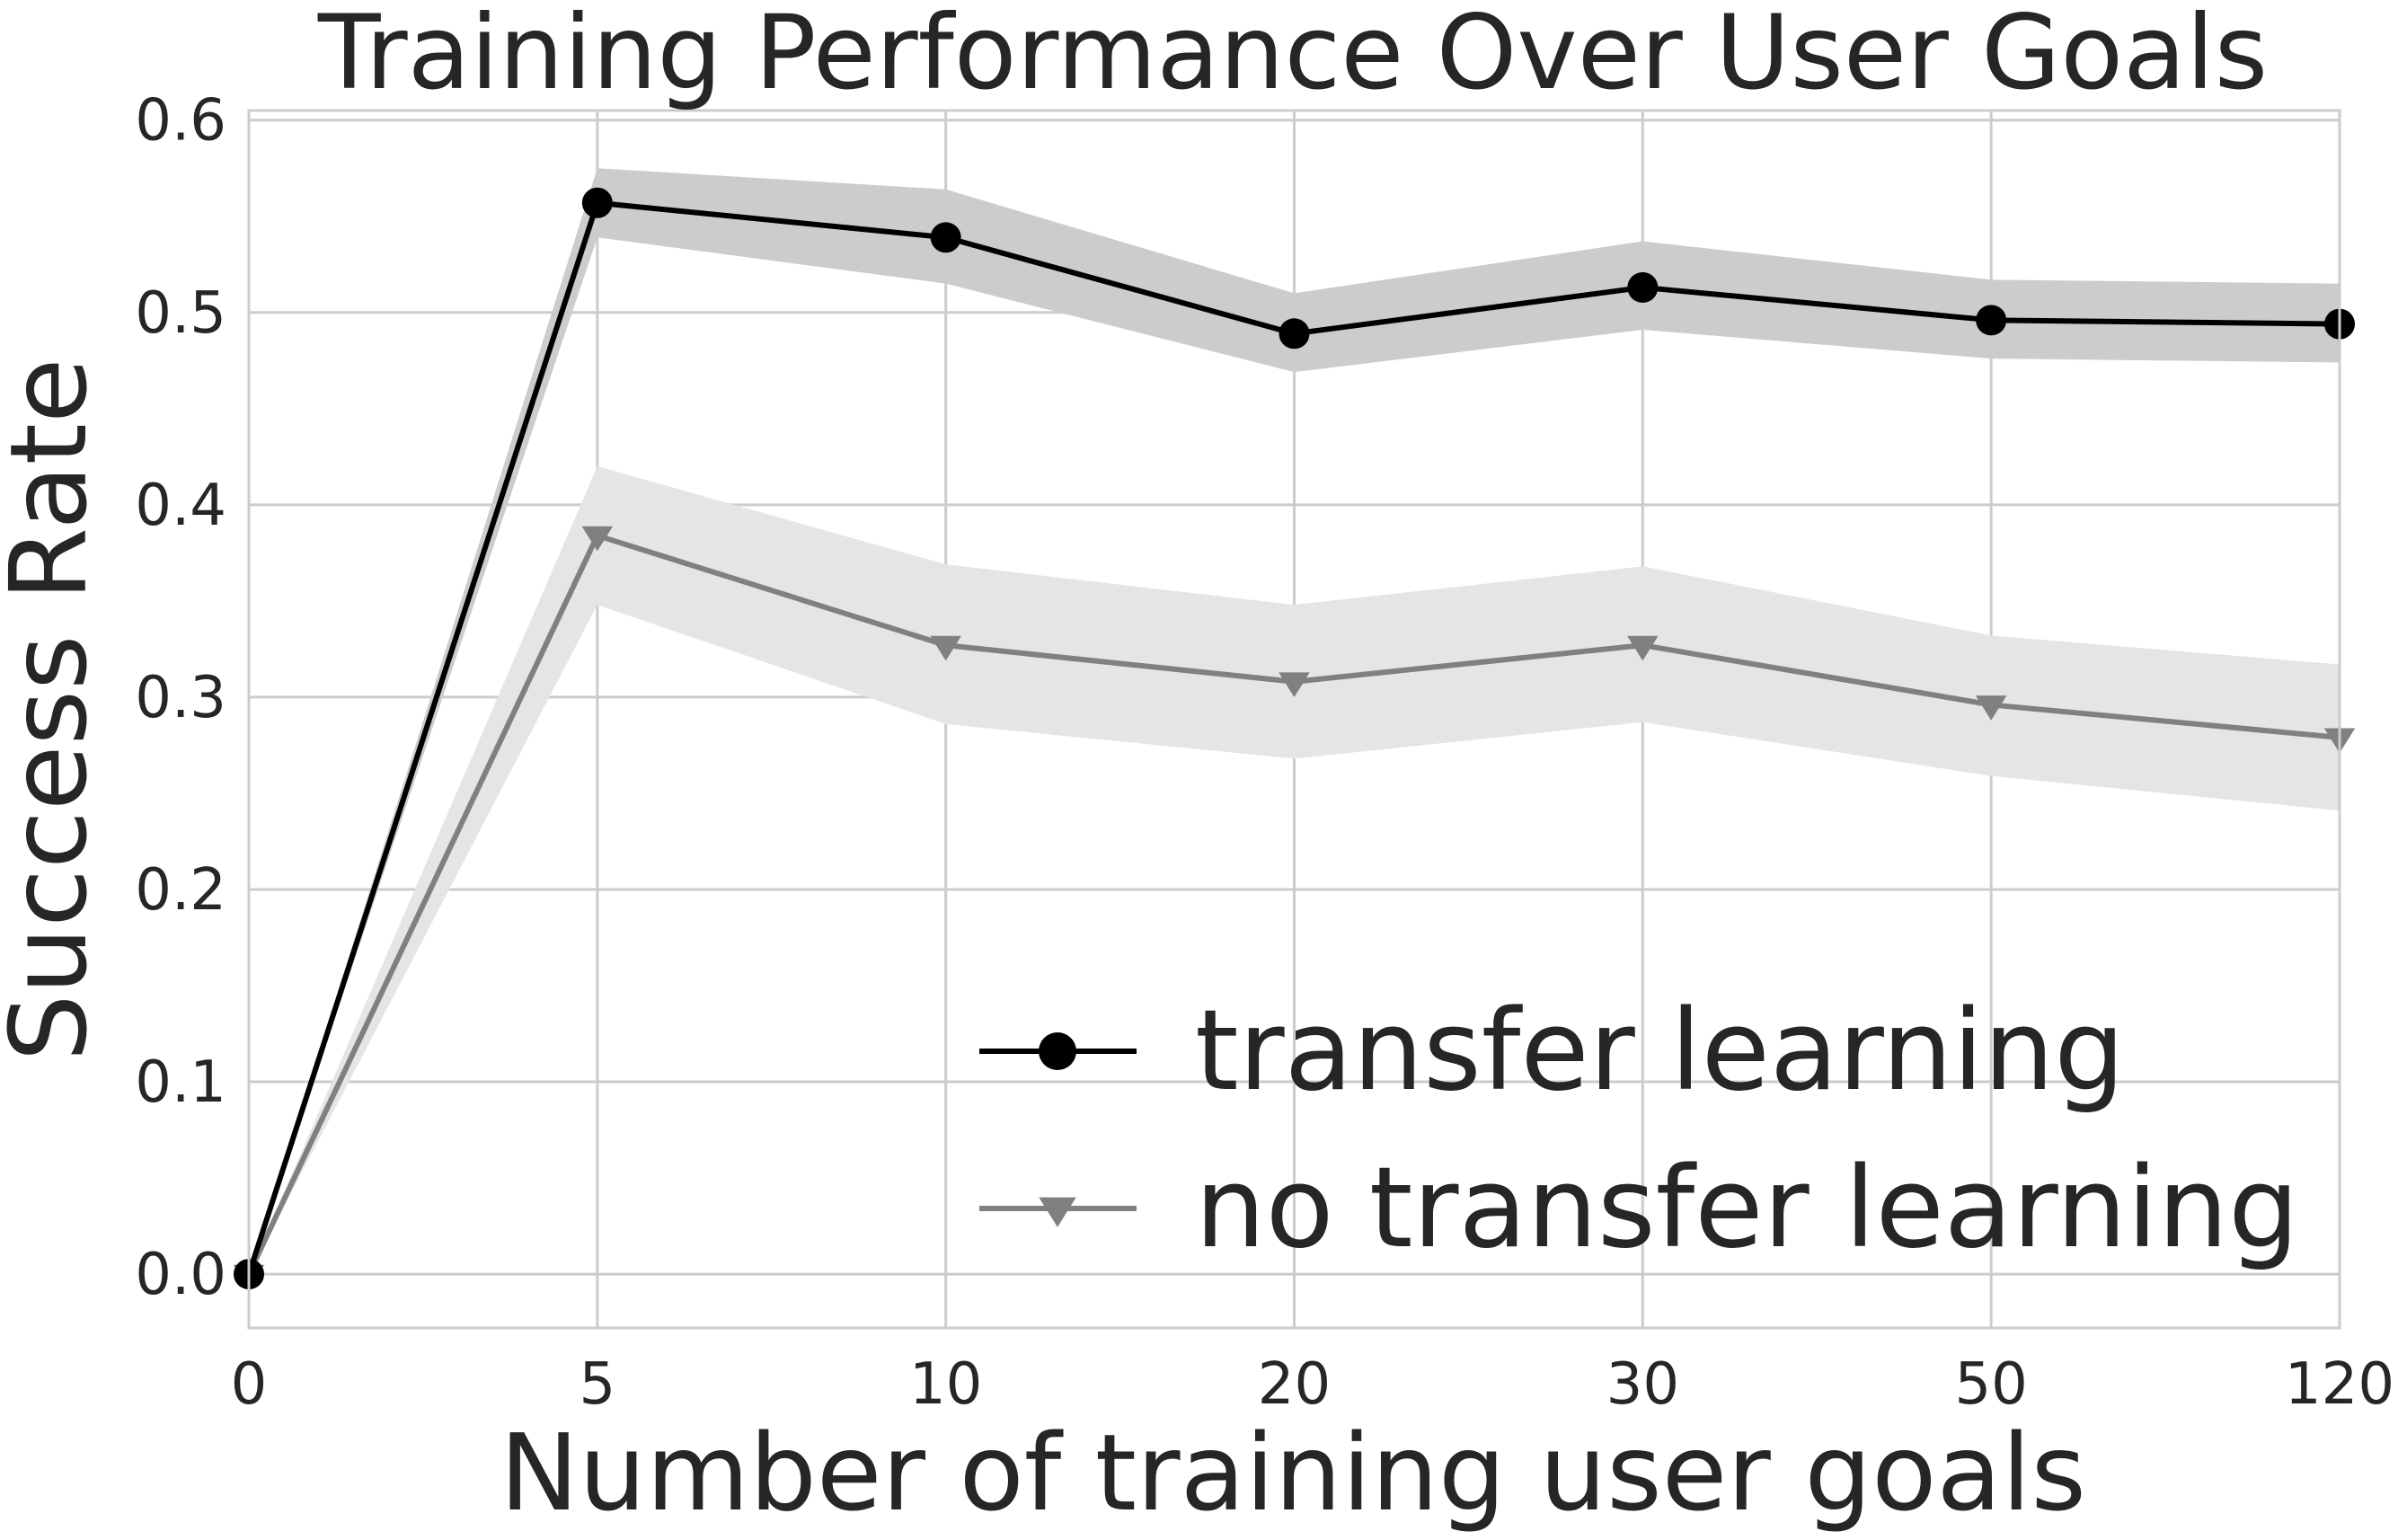 Image resolution: width=2398 pixels, height=1540 pixels. I want to click on y-tick-label: 0.4, so click(180, 506).